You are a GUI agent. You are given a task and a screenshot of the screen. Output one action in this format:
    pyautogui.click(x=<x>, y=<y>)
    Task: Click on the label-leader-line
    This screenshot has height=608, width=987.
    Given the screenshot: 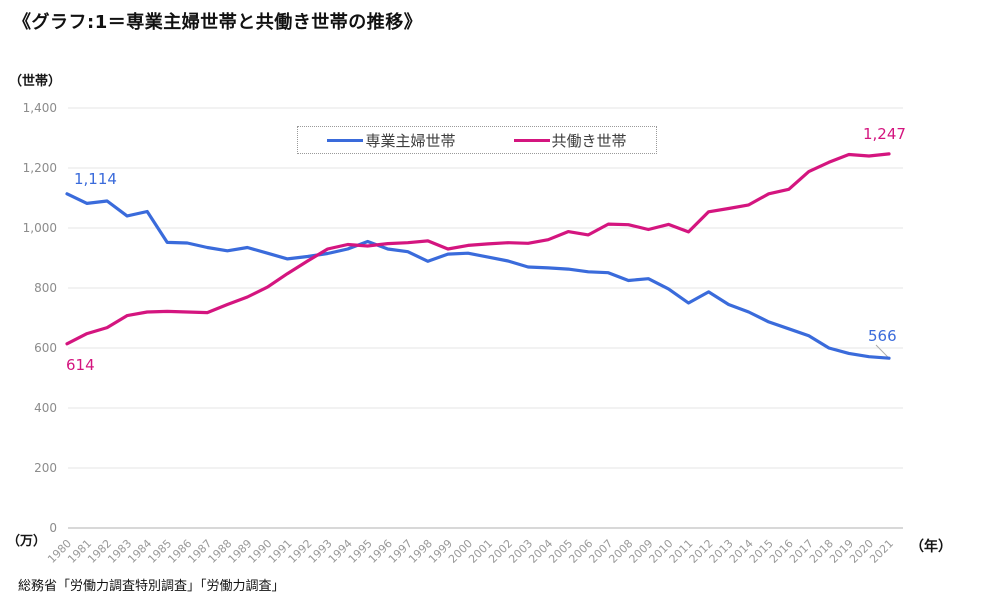 What is the action you would take?
    pyautogui.click(x=882, y=351)
    